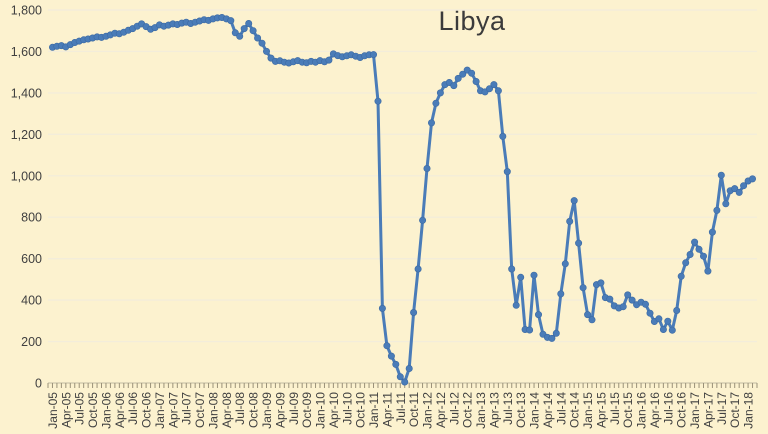 Image resolution: width=768 pixels, height=434 pixels. What do you see at coordinates (240, 408) in the screenshot?
I see `x-tick-label: Jul-08` at bounding box center [240, 408].